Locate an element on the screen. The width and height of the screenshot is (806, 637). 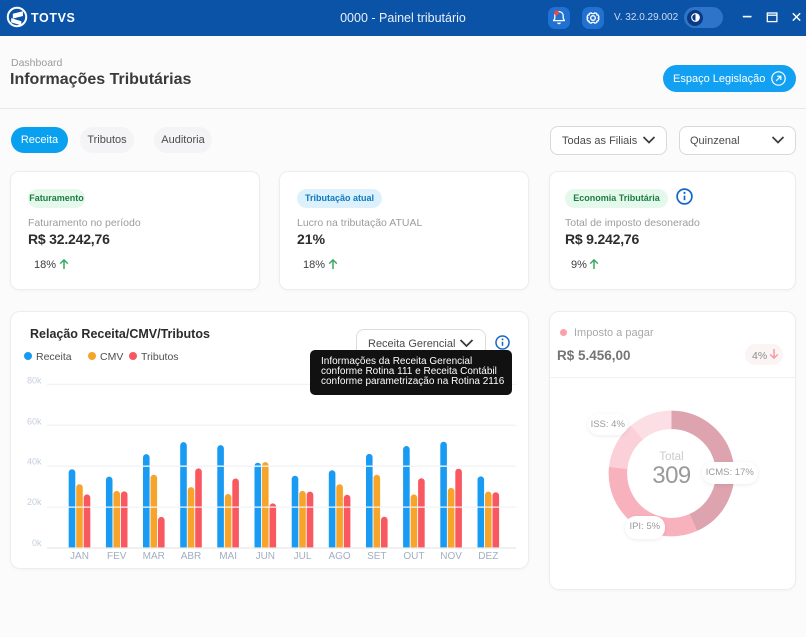
svg-text: FEV is located at coordinates (117, 556).